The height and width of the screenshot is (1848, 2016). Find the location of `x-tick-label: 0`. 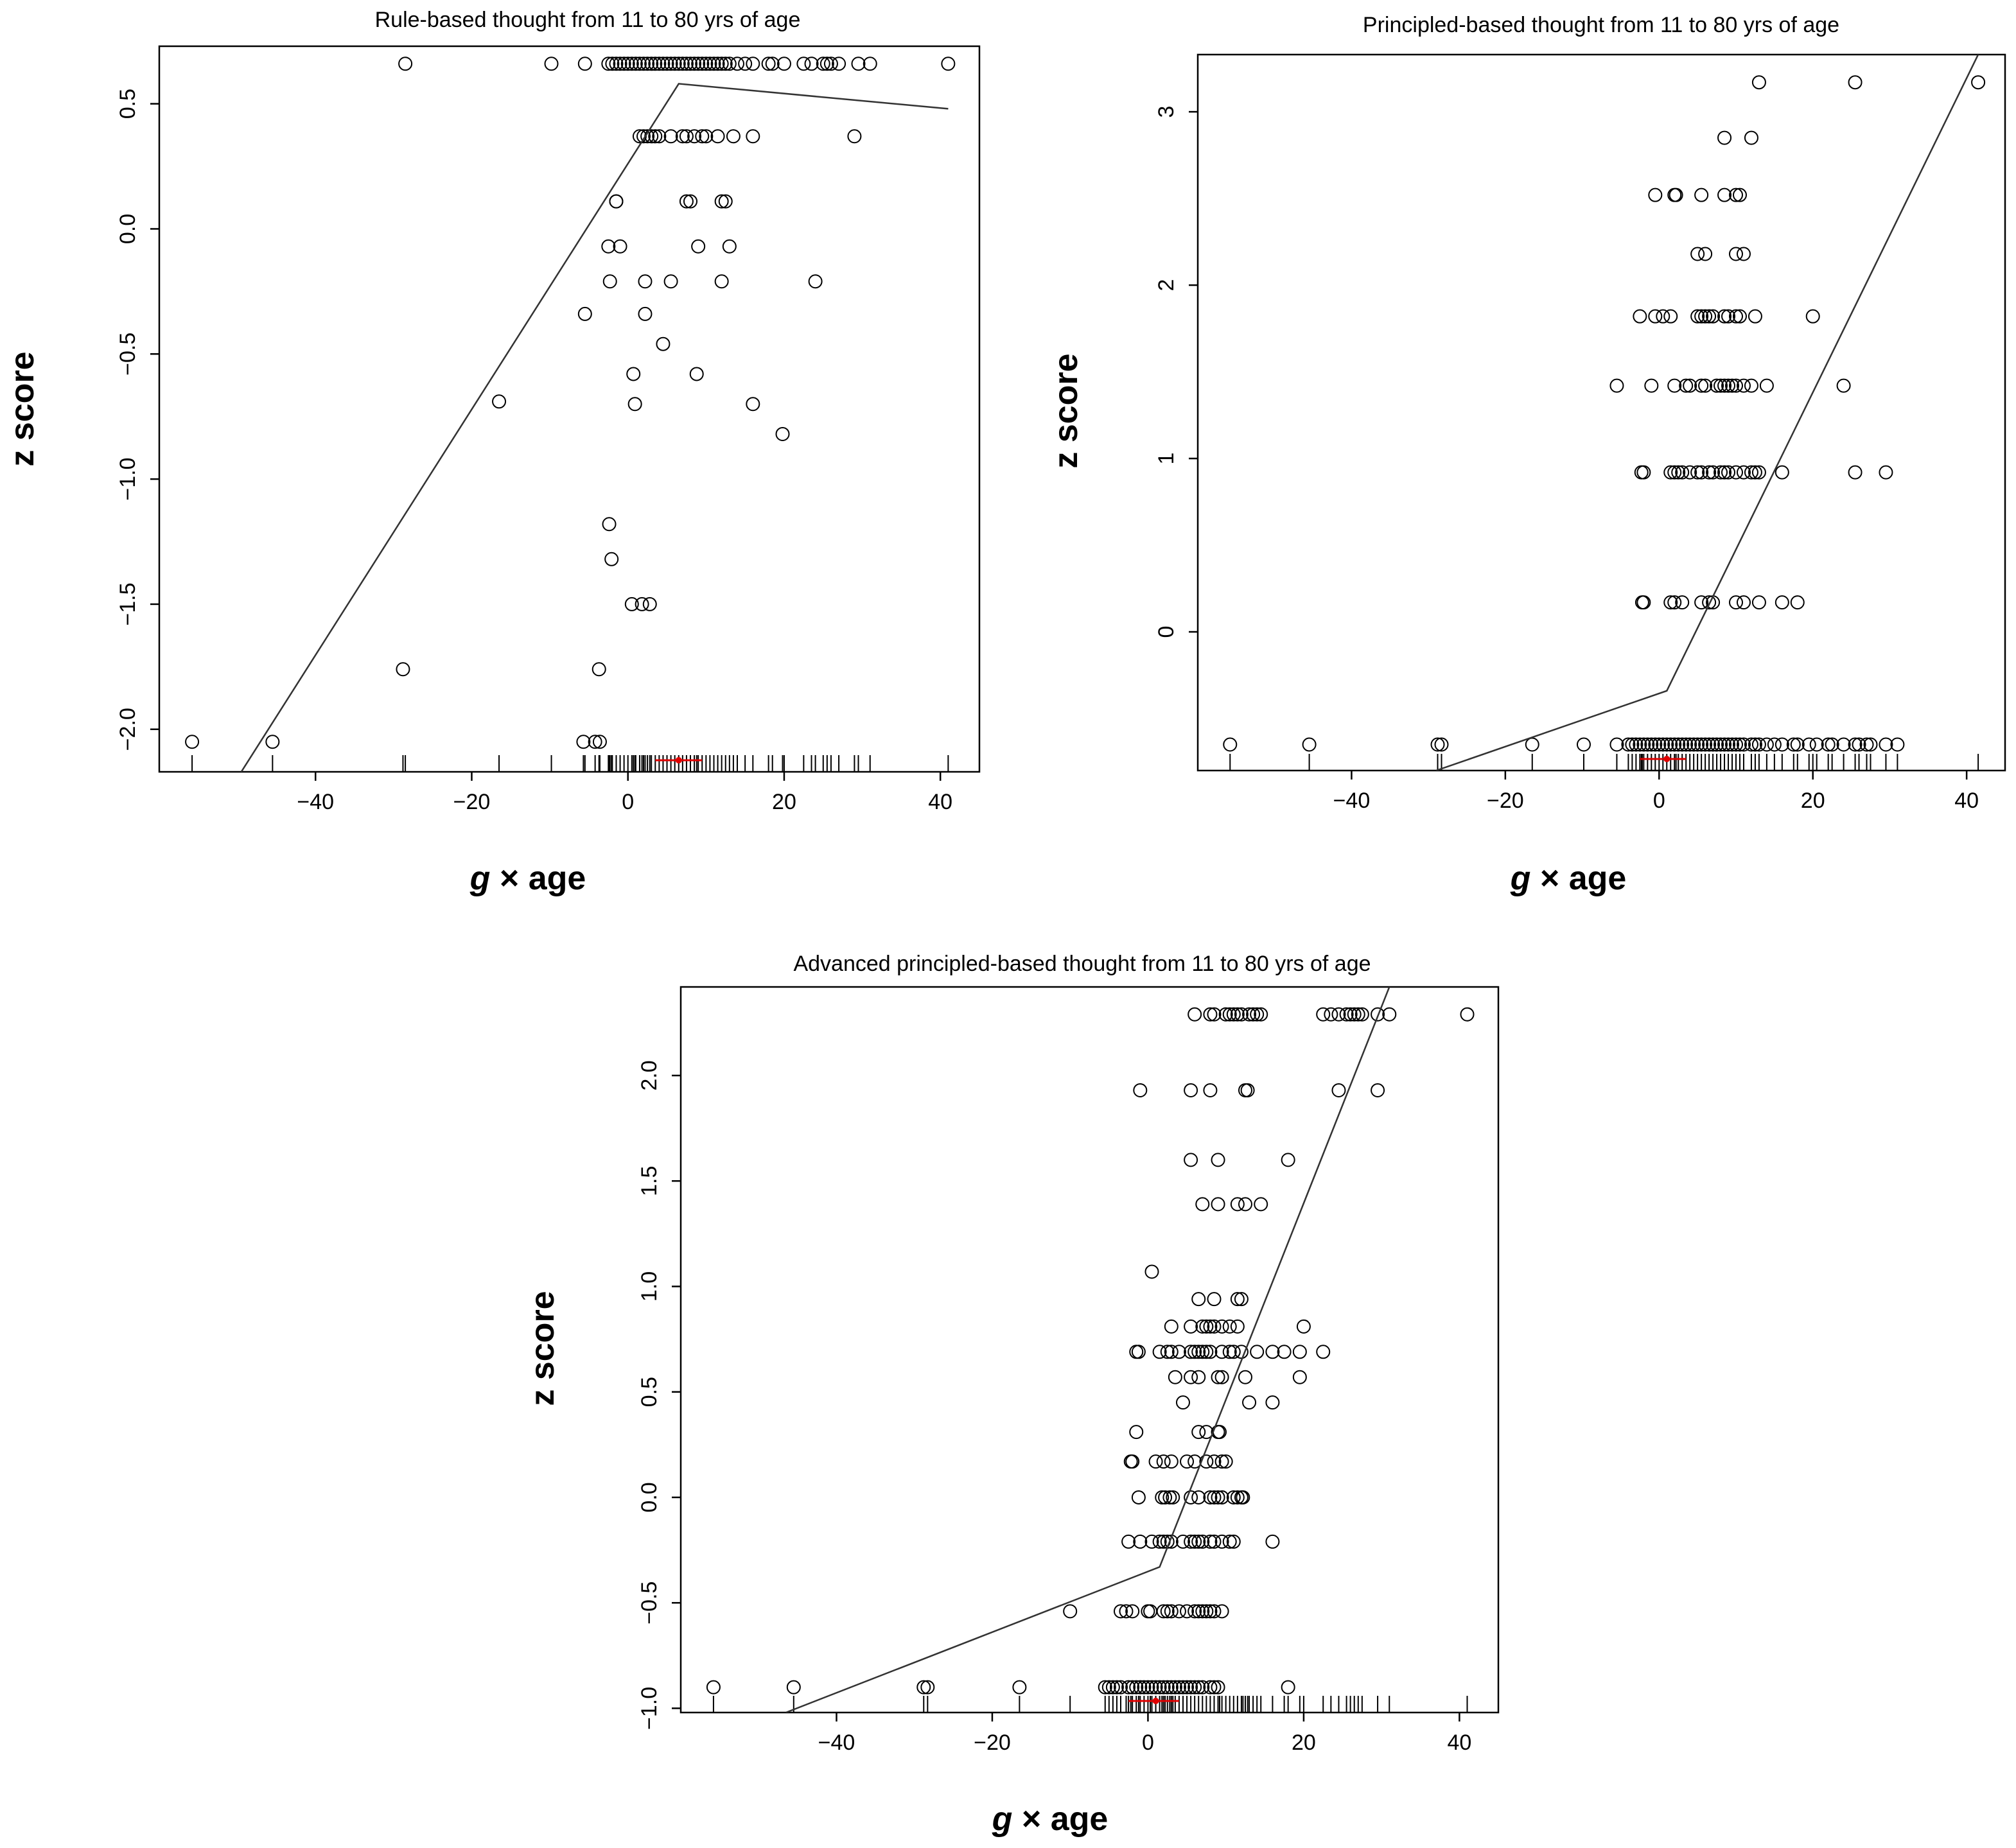

x-tick-label: 0 is located at coordinates (1148, 1742).